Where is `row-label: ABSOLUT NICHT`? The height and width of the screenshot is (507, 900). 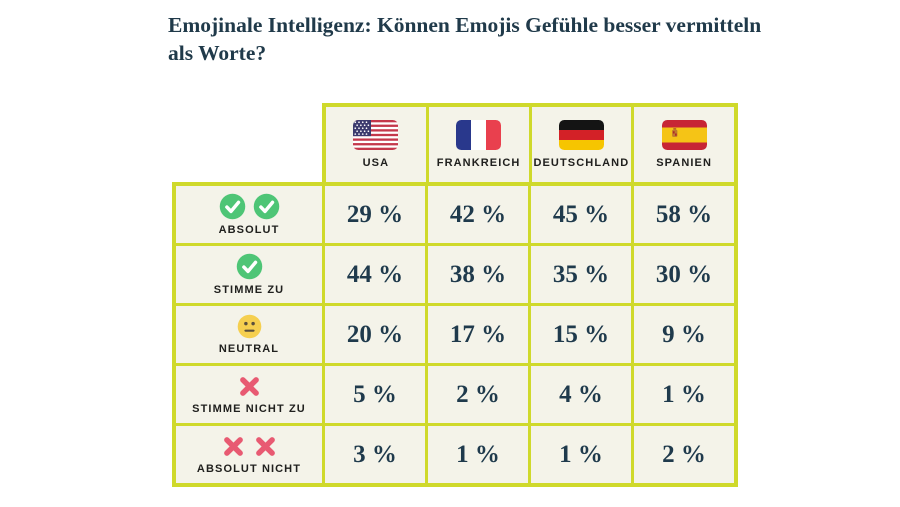 row-label: ABSOLUT NICHT is located at coordinates (249, 469).